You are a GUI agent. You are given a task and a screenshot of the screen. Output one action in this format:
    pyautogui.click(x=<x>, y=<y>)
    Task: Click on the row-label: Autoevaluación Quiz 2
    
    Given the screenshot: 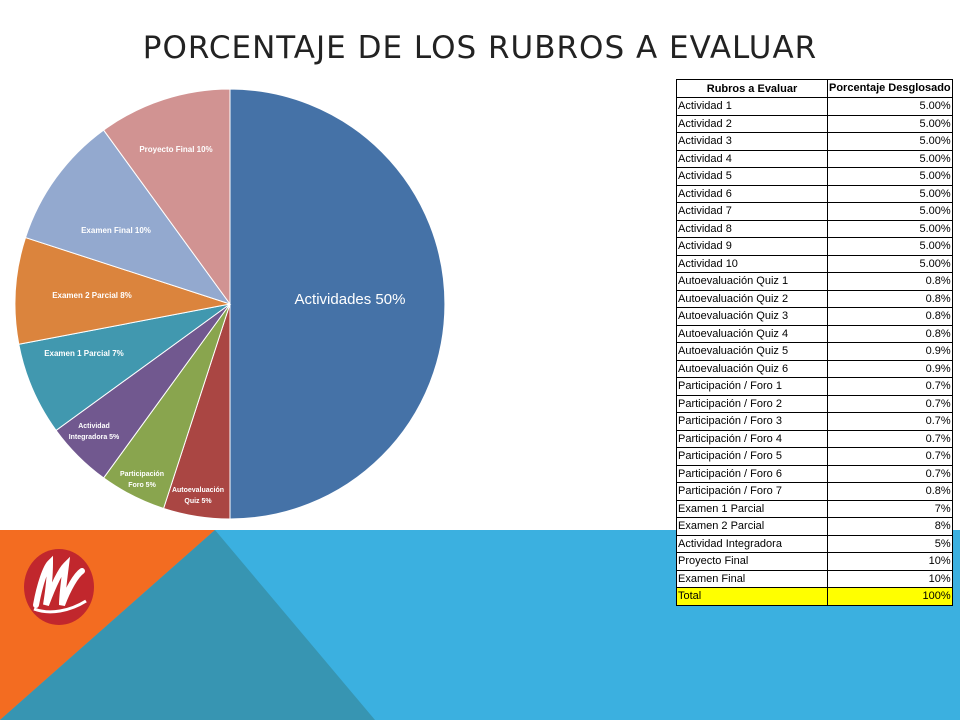 What is the action you would take?
    pyautogui.click(x=752, y=298)
    